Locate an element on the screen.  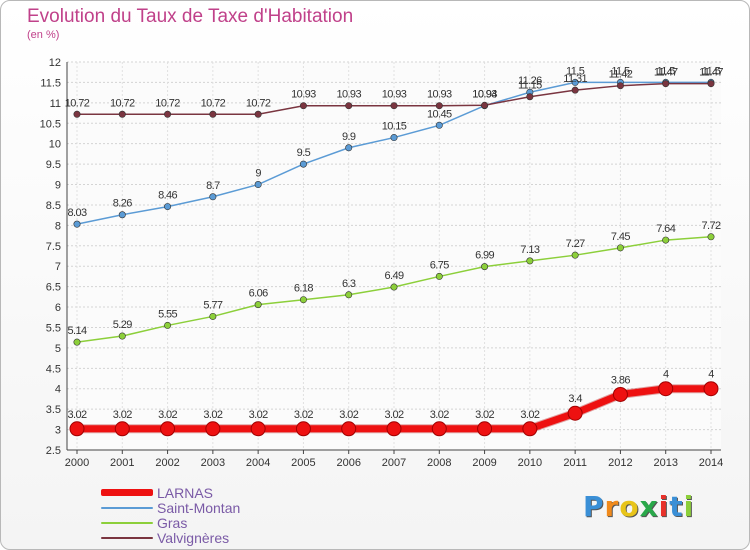
y-tick-label: 8 is located at coordinates (58, 226).